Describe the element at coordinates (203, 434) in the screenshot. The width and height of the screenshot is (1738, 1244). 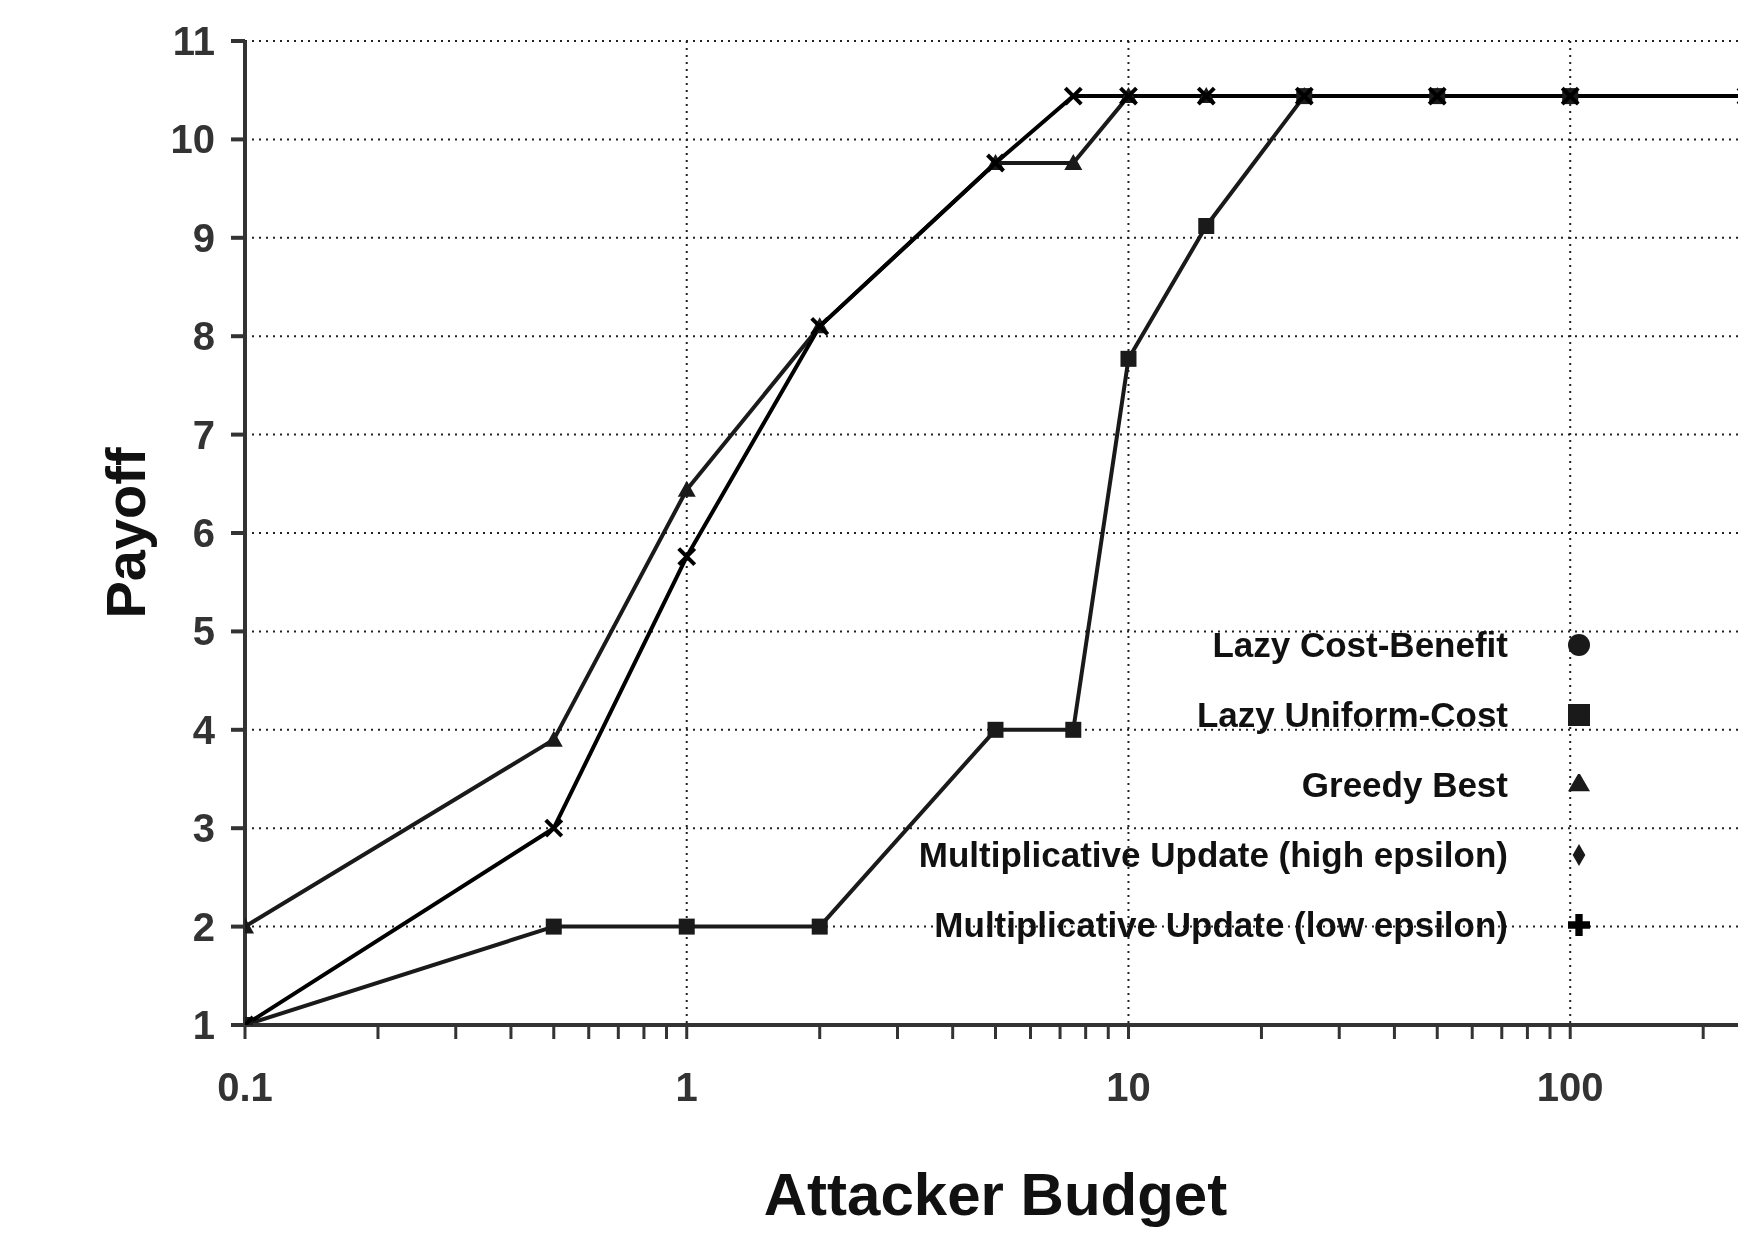
I see `y-tick-label: 7` at that location.